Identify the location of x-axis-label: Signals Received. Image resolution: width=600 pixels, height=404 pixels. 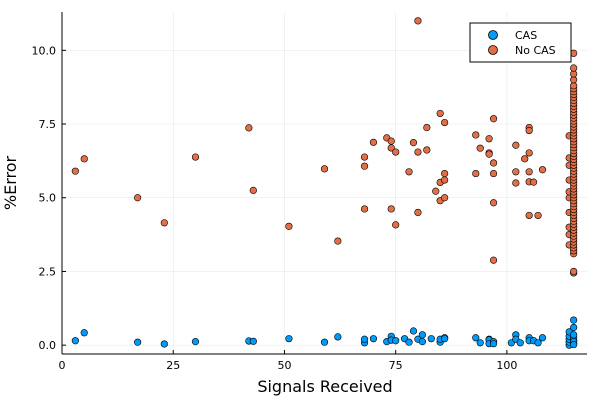
(324, 386).